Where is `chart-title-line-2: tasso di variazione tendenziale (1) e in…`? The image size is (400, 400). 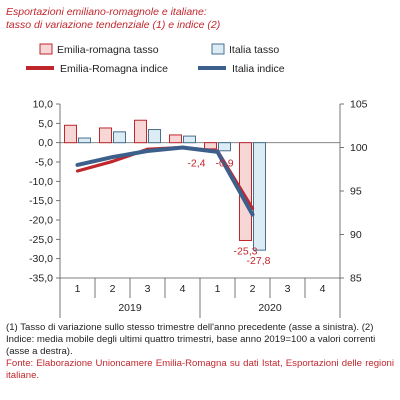 chart-title-line-2: tasso di variazione tendenziale (1) e in… is located at coordinates (113, 25).